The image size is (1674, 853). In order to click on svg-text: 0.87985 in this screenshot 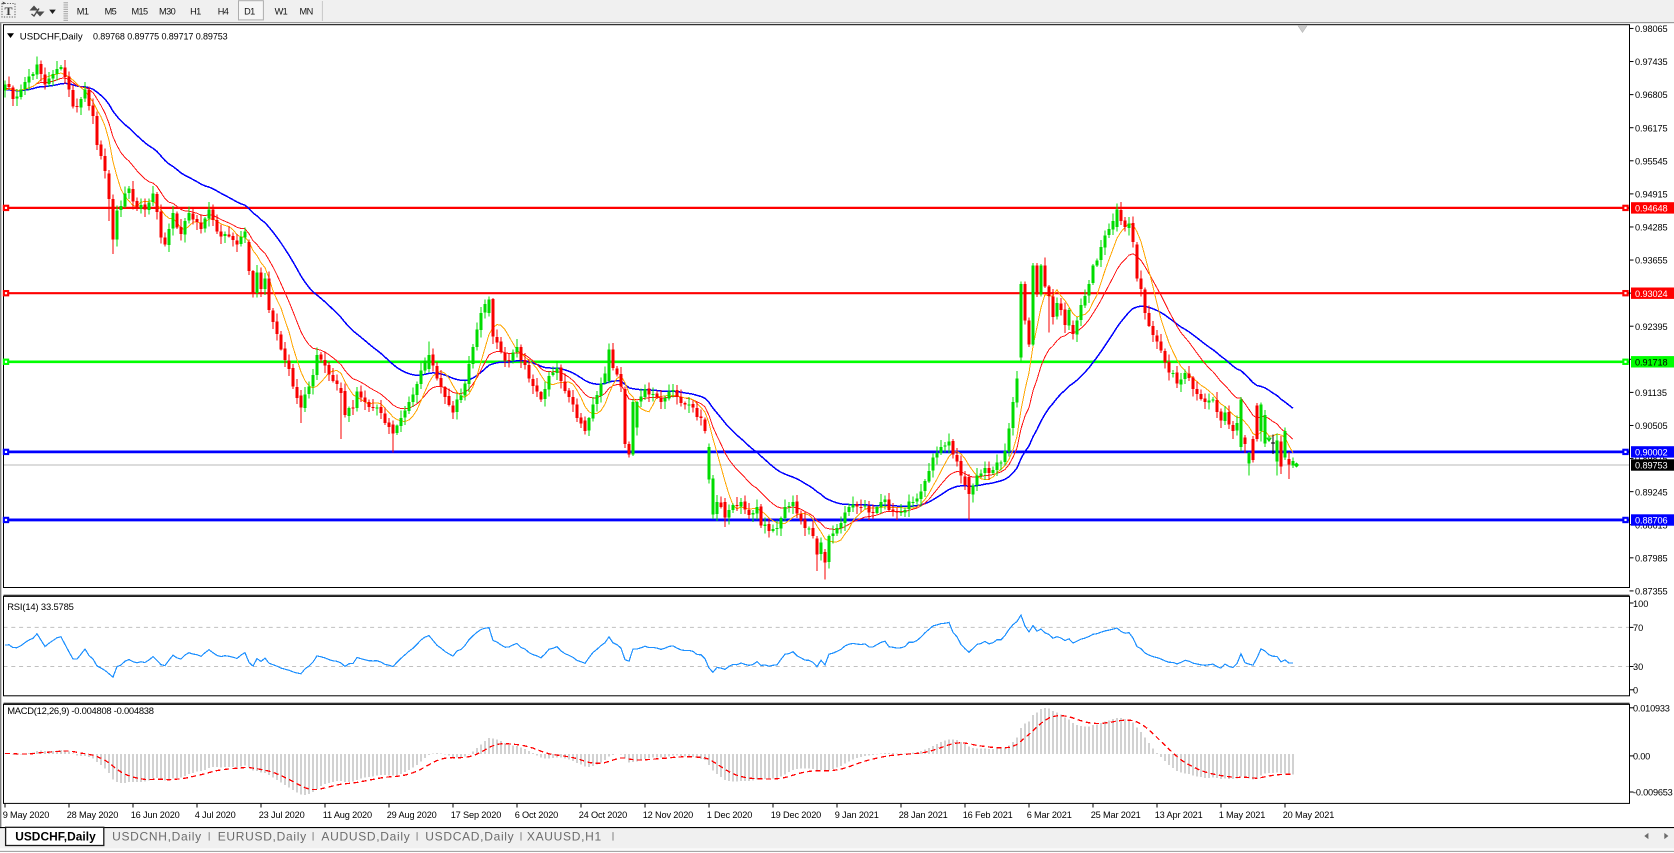, I will do `click(1651, 558)`.